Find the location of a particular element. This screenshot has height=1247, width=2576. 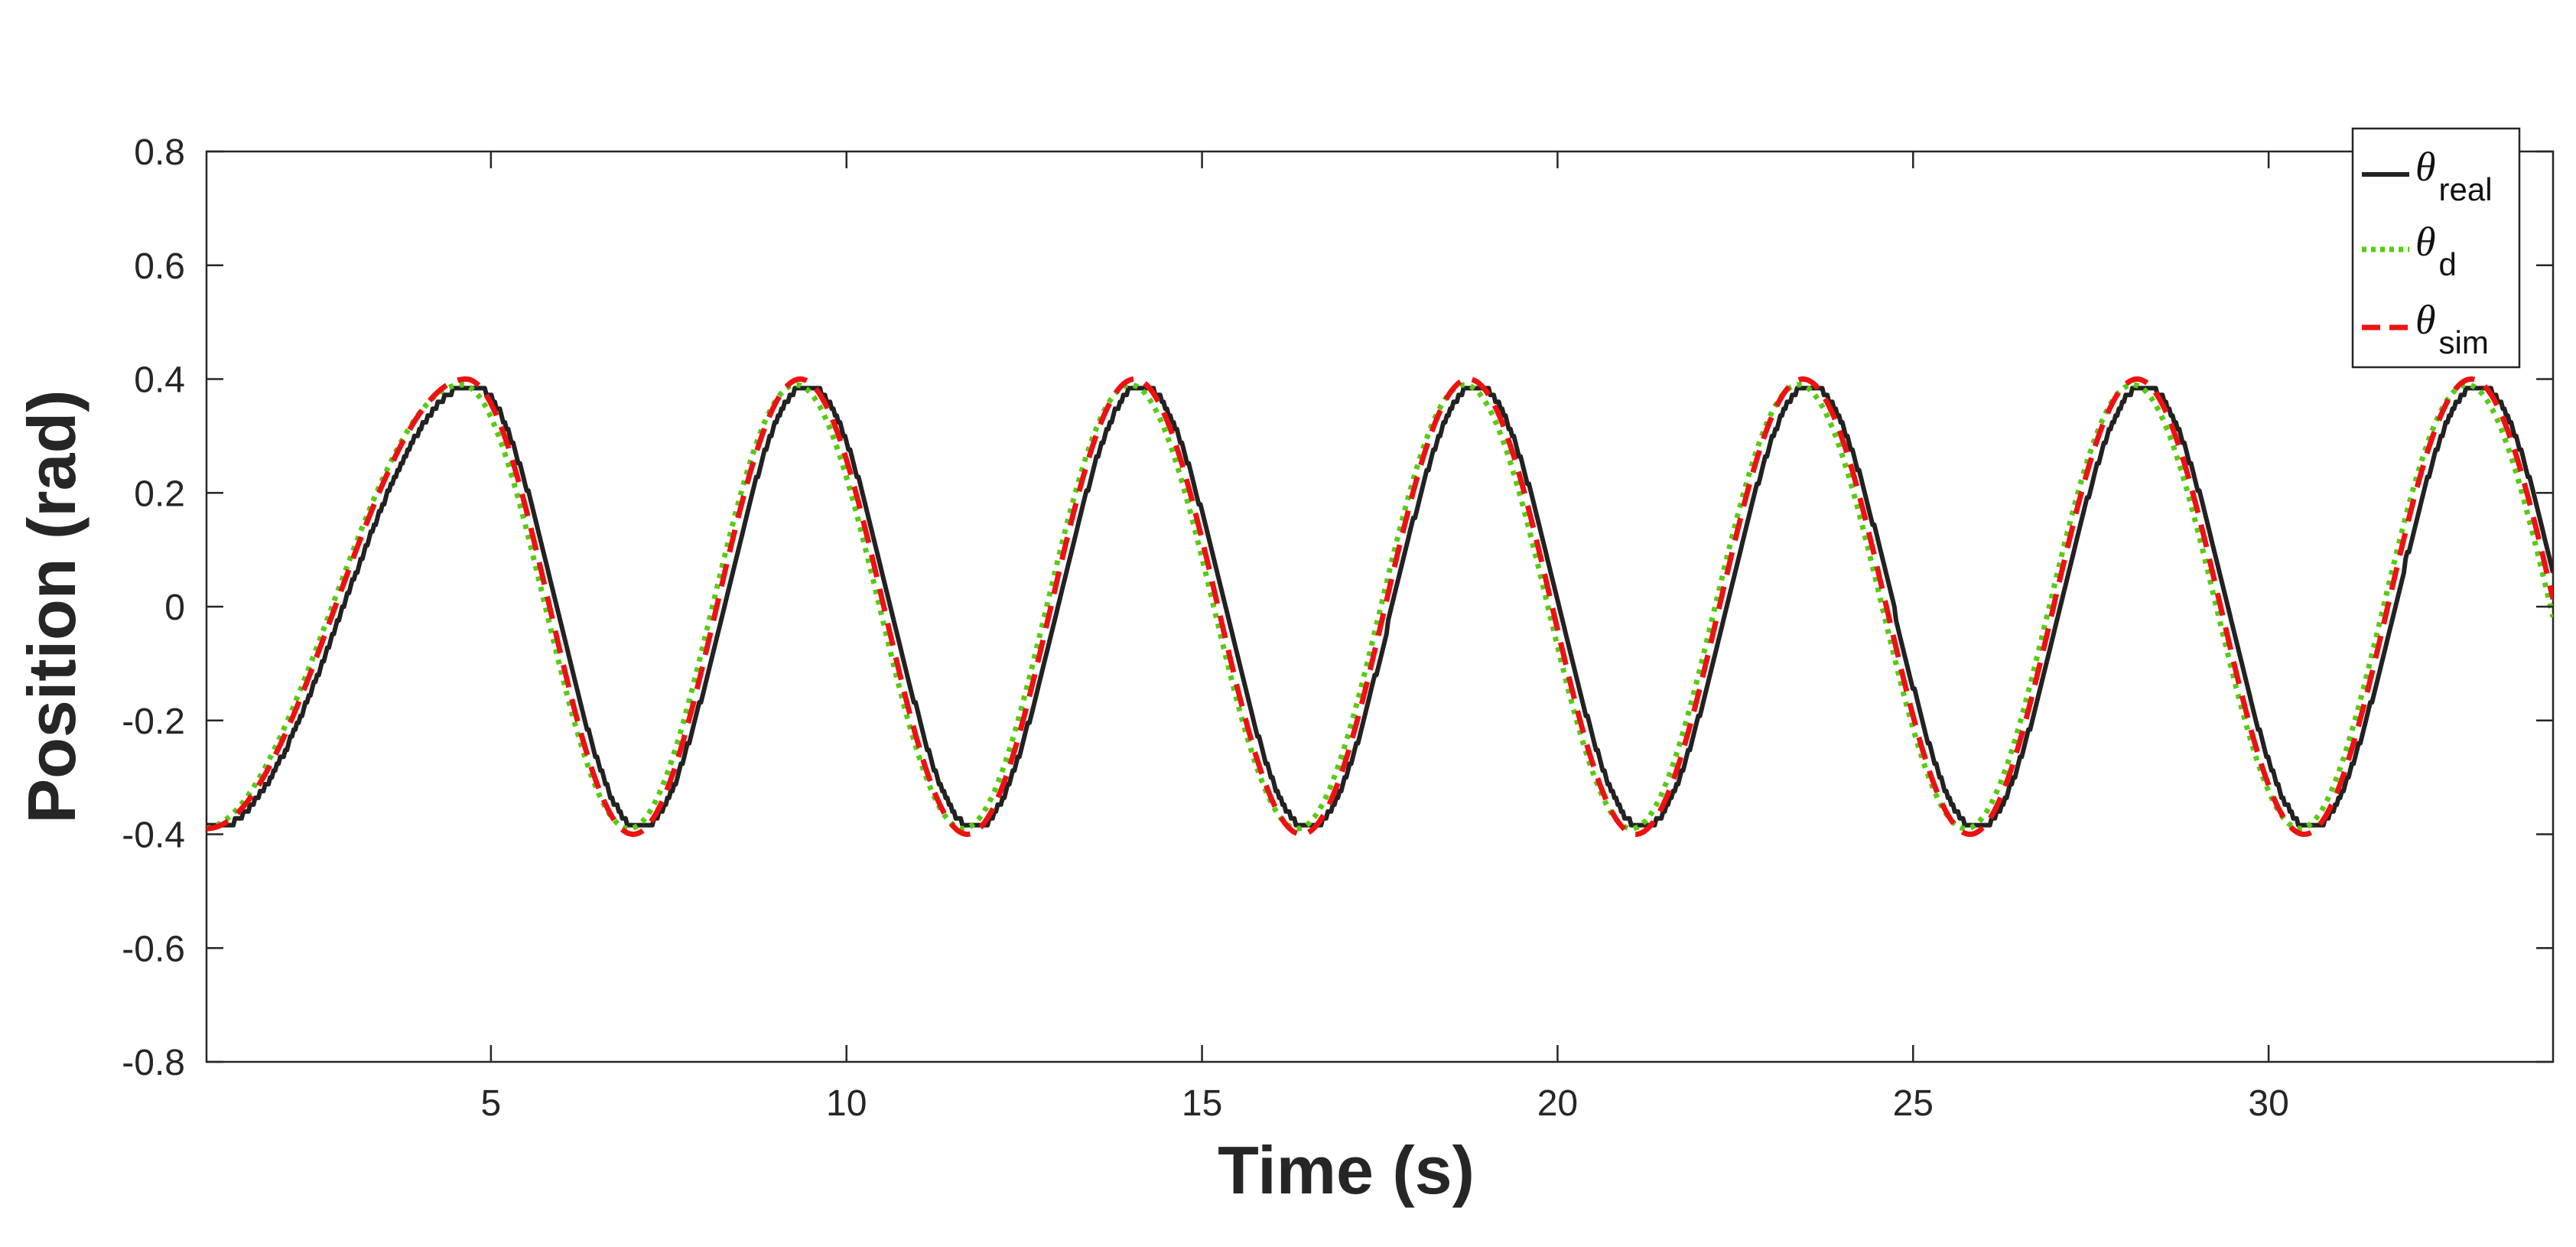

y-tick-label: 0 is located at coordinates (174, 608).